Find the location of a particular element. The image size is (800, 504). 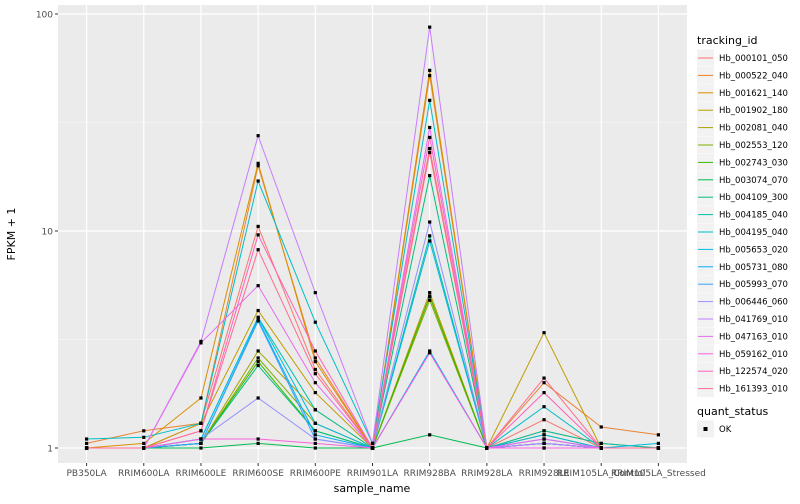

x-tick-label: RRIM600SE is located at coordinates (258, 474).